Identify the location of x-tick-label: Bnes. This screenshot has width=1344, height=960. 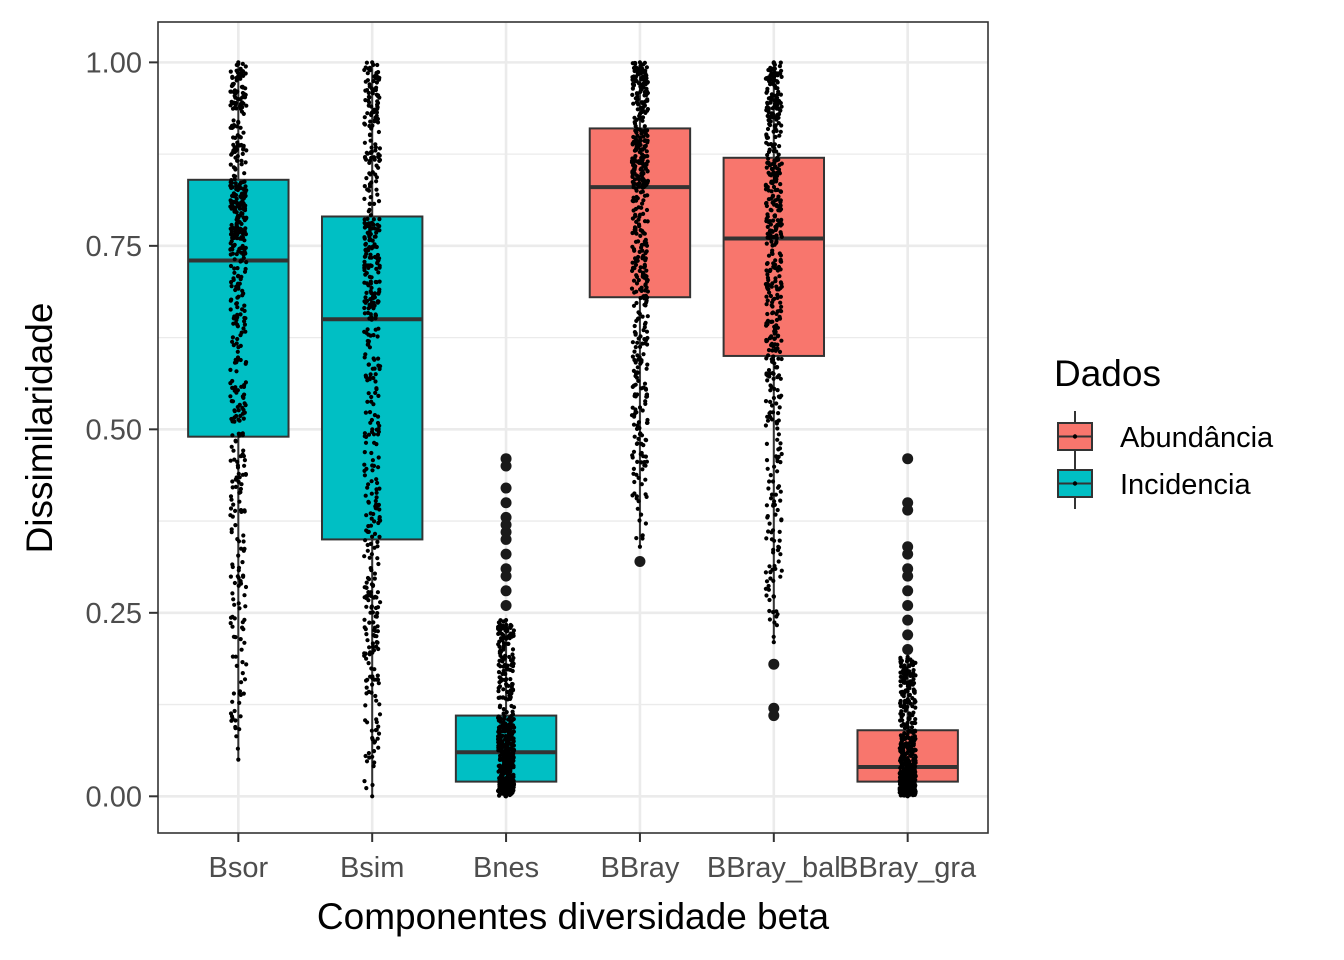
(506, 868).